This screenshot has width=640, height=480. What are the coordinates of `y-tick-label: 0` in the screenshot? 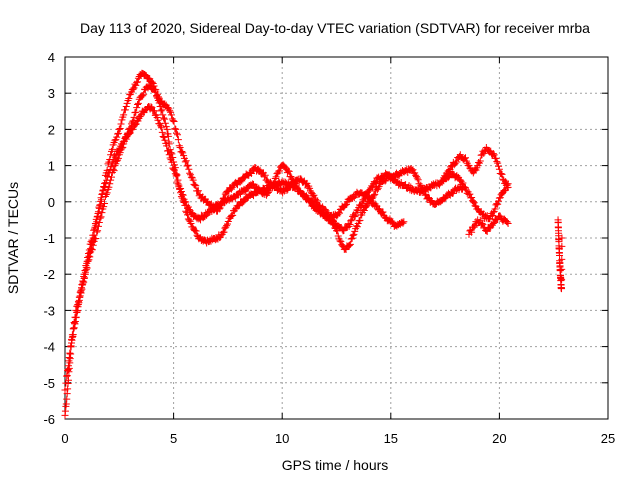 It's located at (51, 202).